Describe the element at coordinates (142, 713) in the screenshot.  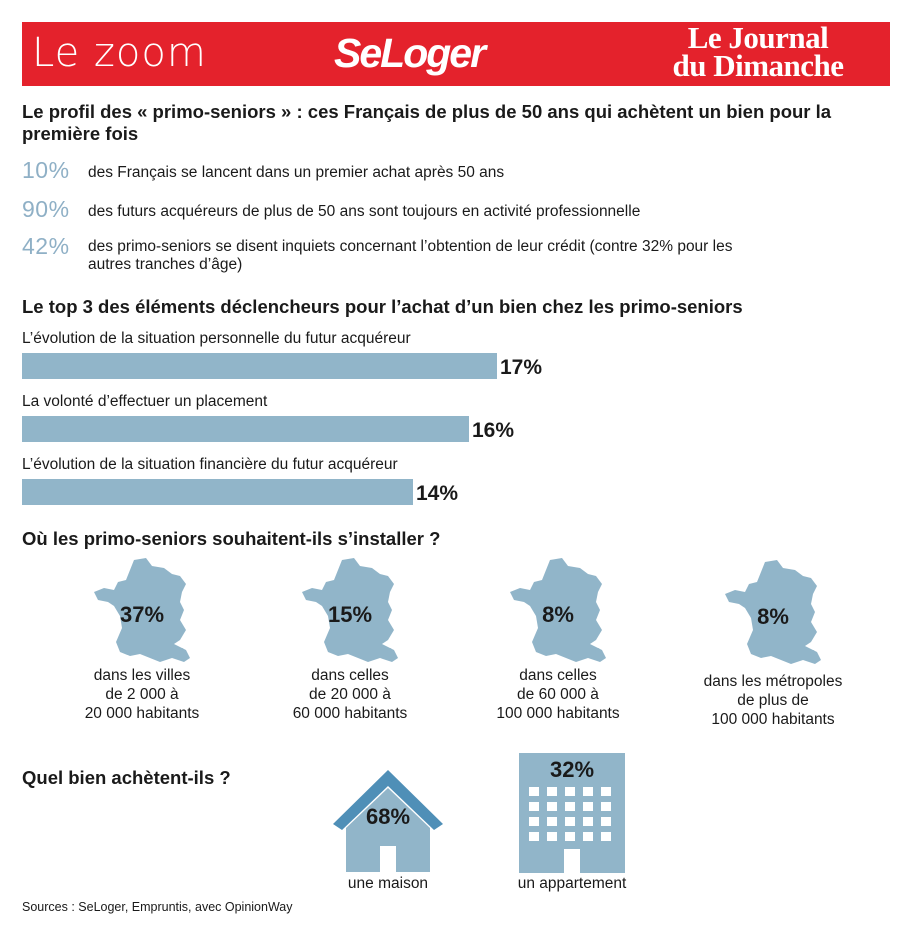
I see `map-caption-line: 20 000 habitants` at that location.